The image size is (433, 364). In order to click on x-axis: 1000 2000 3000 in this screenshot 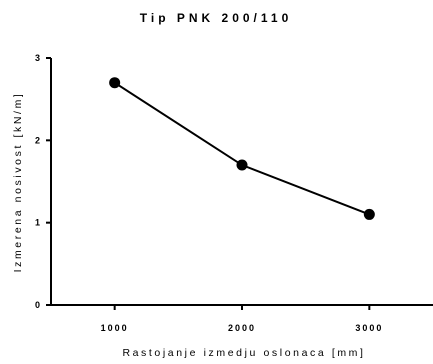, I will do `click(242, 318)`.